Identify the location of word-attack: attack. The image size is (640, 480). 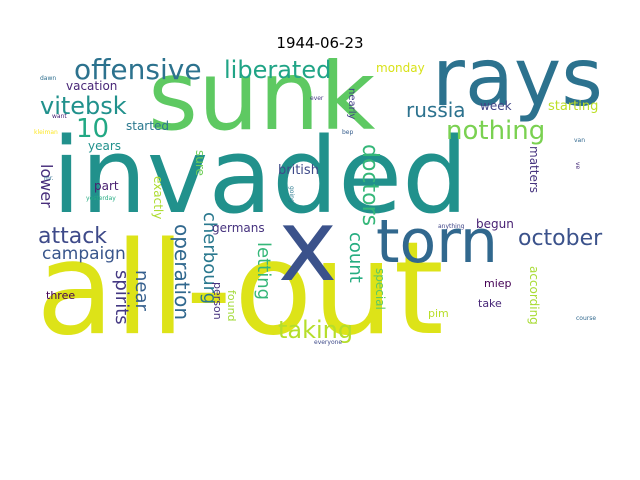
(73, 236).